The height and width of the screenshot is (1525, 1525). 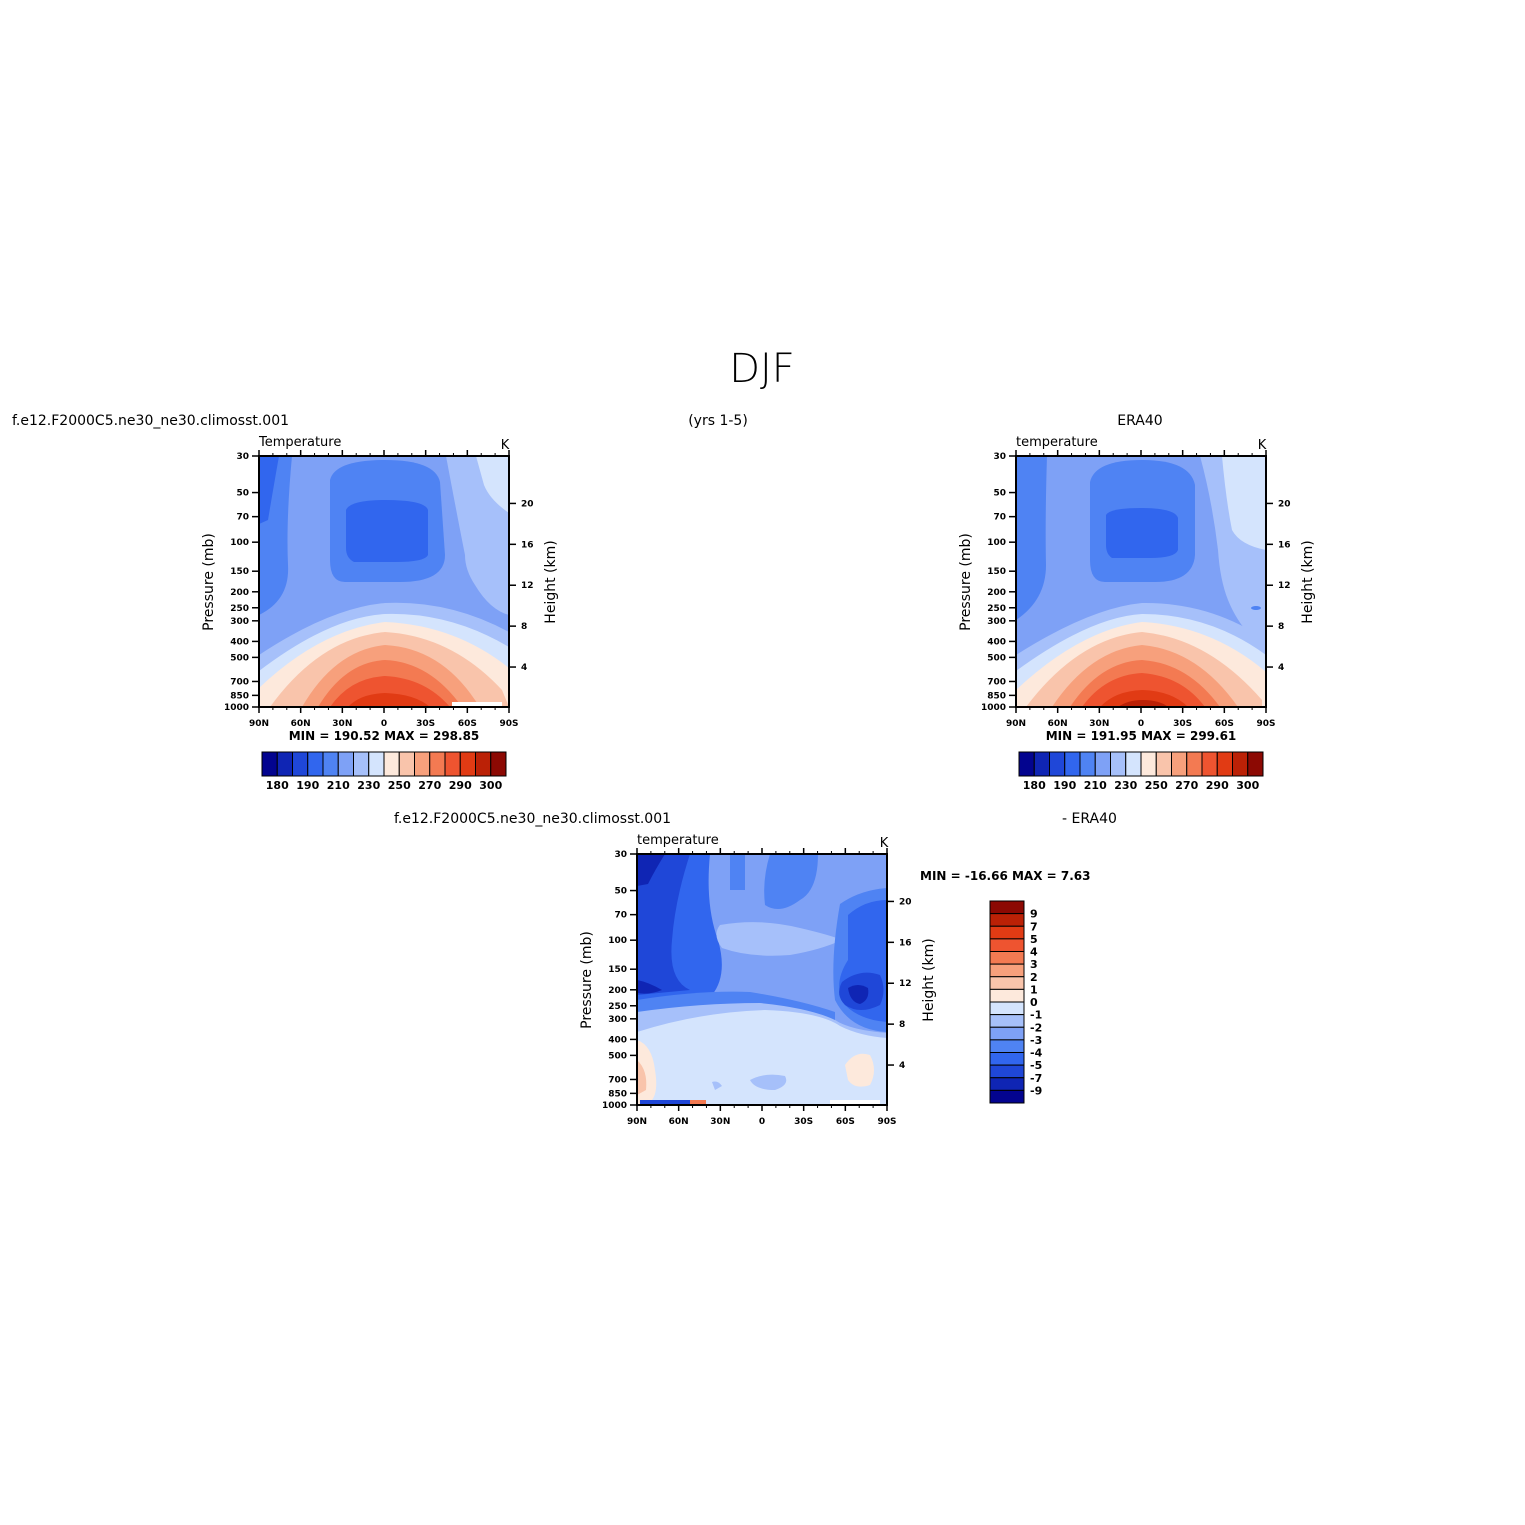 What do you see at coordinates (1141, 581) in the screenshot?
I see `obs-contours` at bounding box center [1141, 581].